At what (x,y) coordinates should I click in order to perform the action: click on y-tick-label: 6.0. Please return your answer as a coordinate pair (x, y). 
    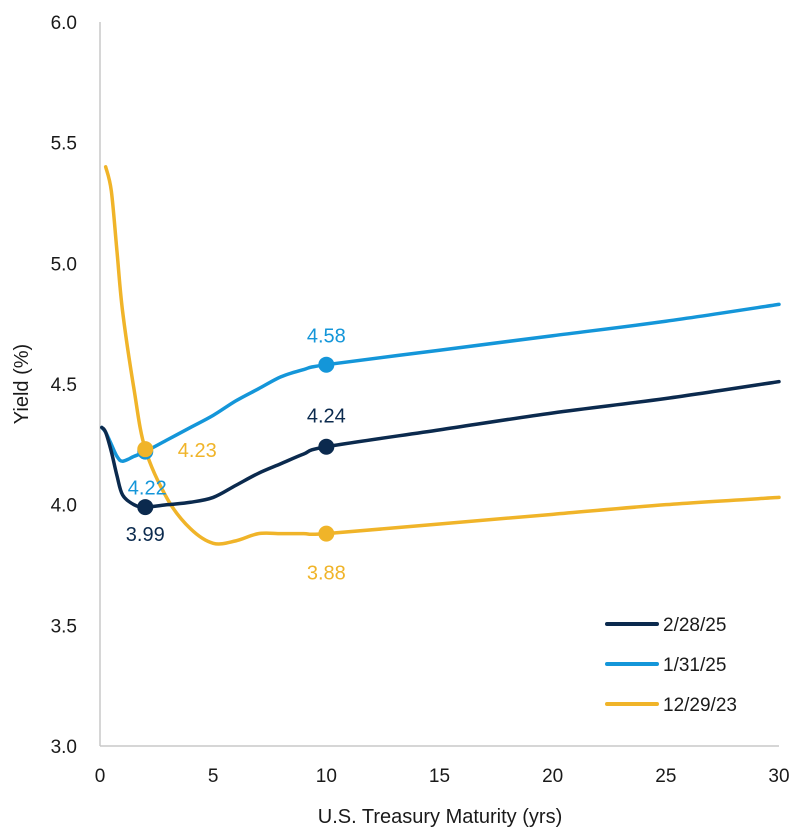
    Looking at the image, I should click on (64, 23).